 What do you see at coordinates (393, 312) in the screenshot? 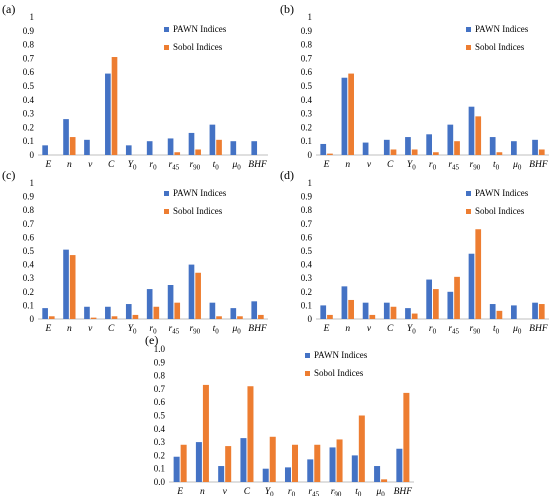
I see `bar-sobol-c` at bounding box center [393, 312].